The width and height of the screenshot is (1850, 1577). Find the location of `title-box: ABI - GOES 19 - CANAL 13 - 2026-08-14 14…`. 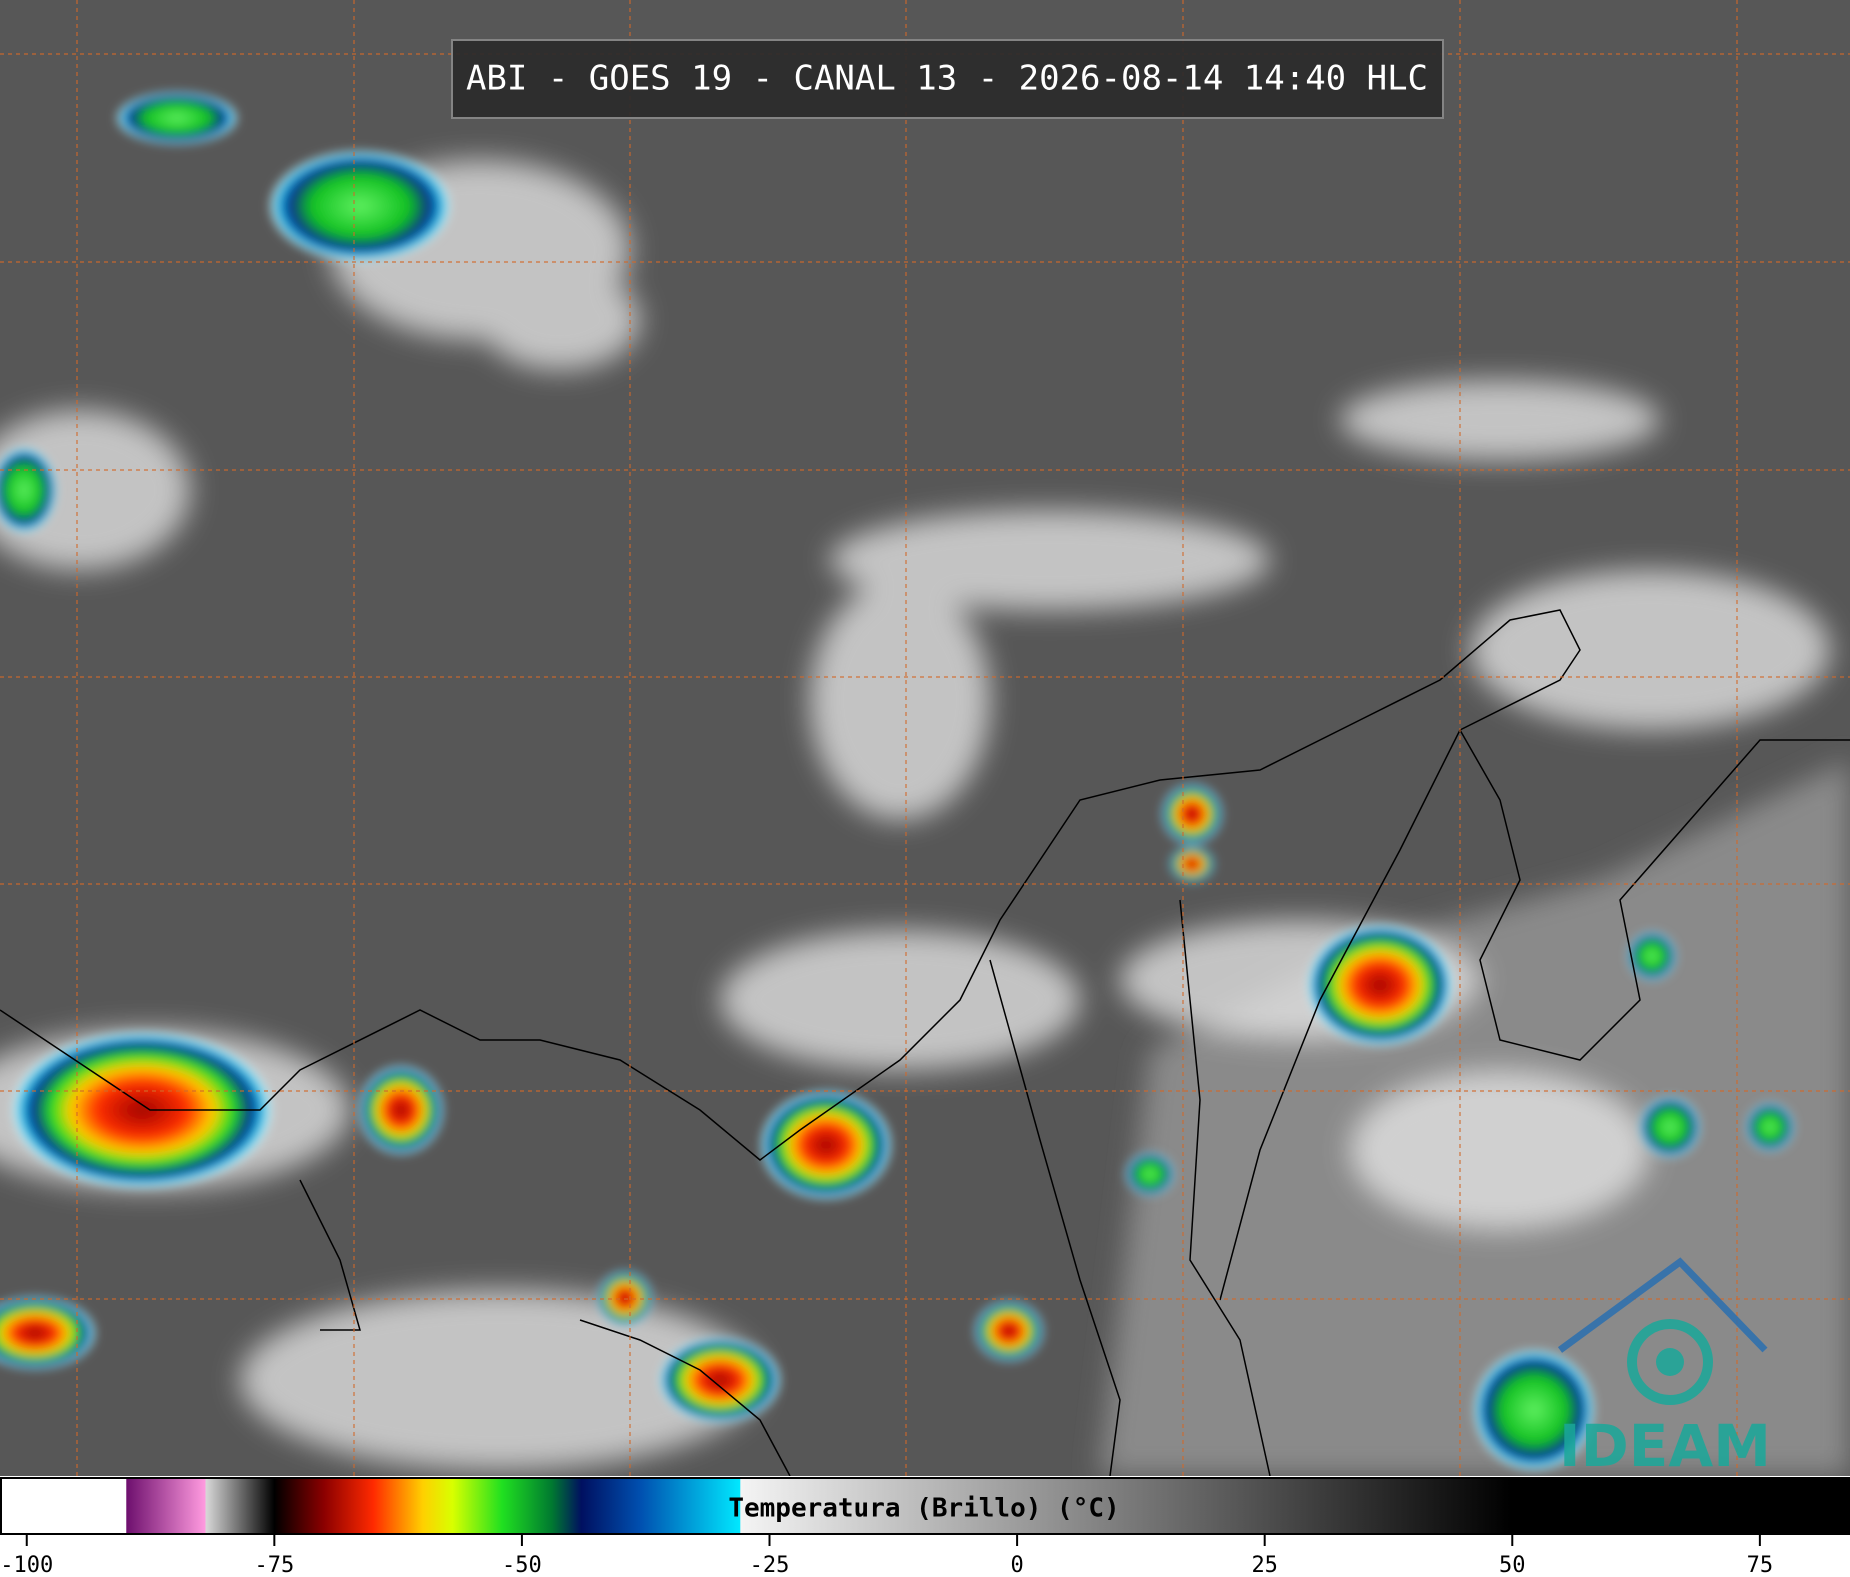

title-box: ABI - GOES 19 - CANAL 13 - 2026-08-14 14… is located at coordinates (947, 79).